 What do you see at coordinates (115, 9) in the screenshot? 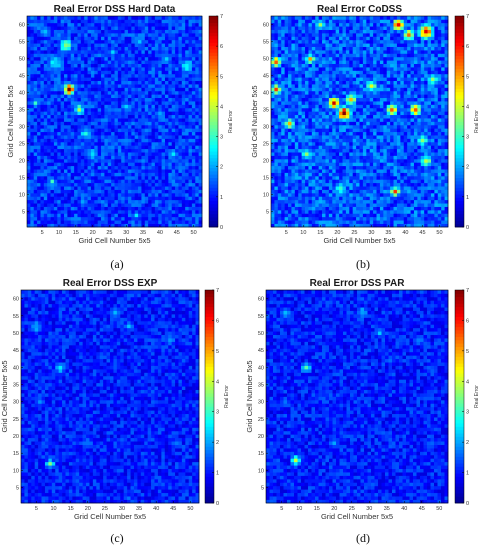
I see `chart-title: Real Error DSS Hard Data` at bounding box center [115, 9].